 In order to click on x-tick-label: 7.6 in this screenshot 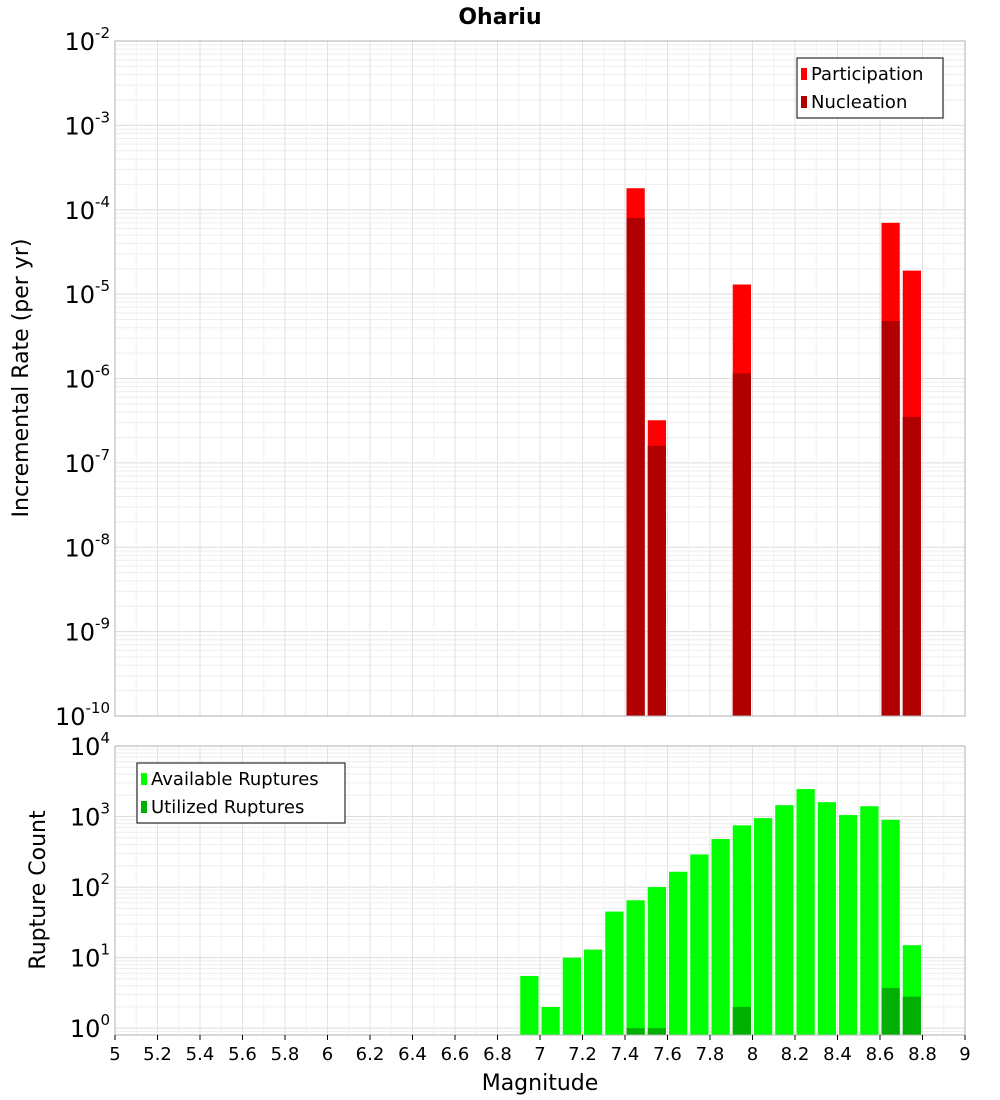, I will do `click(667, 1054)`.